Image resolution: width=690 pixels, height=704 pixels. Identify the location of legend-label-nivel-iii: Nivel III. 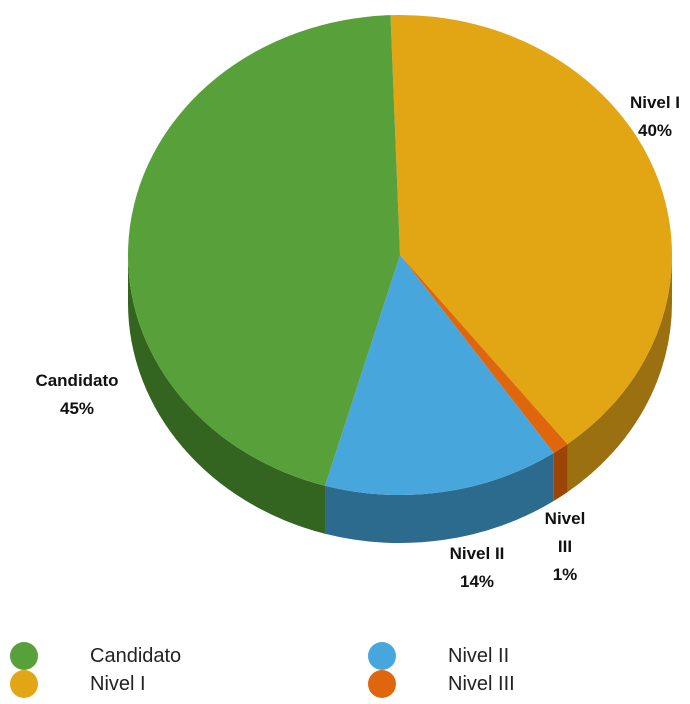
(481, 683).